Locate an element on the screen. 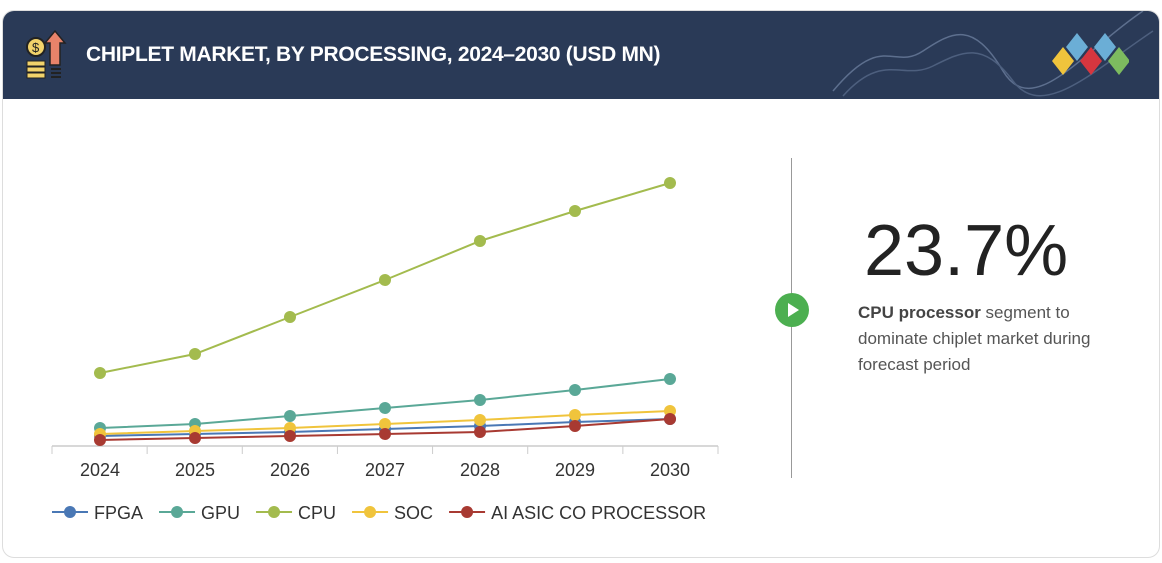 This screenshot has height=563, width=1162. highlight-bold: CPU processor is located at coordinates (919, 312).